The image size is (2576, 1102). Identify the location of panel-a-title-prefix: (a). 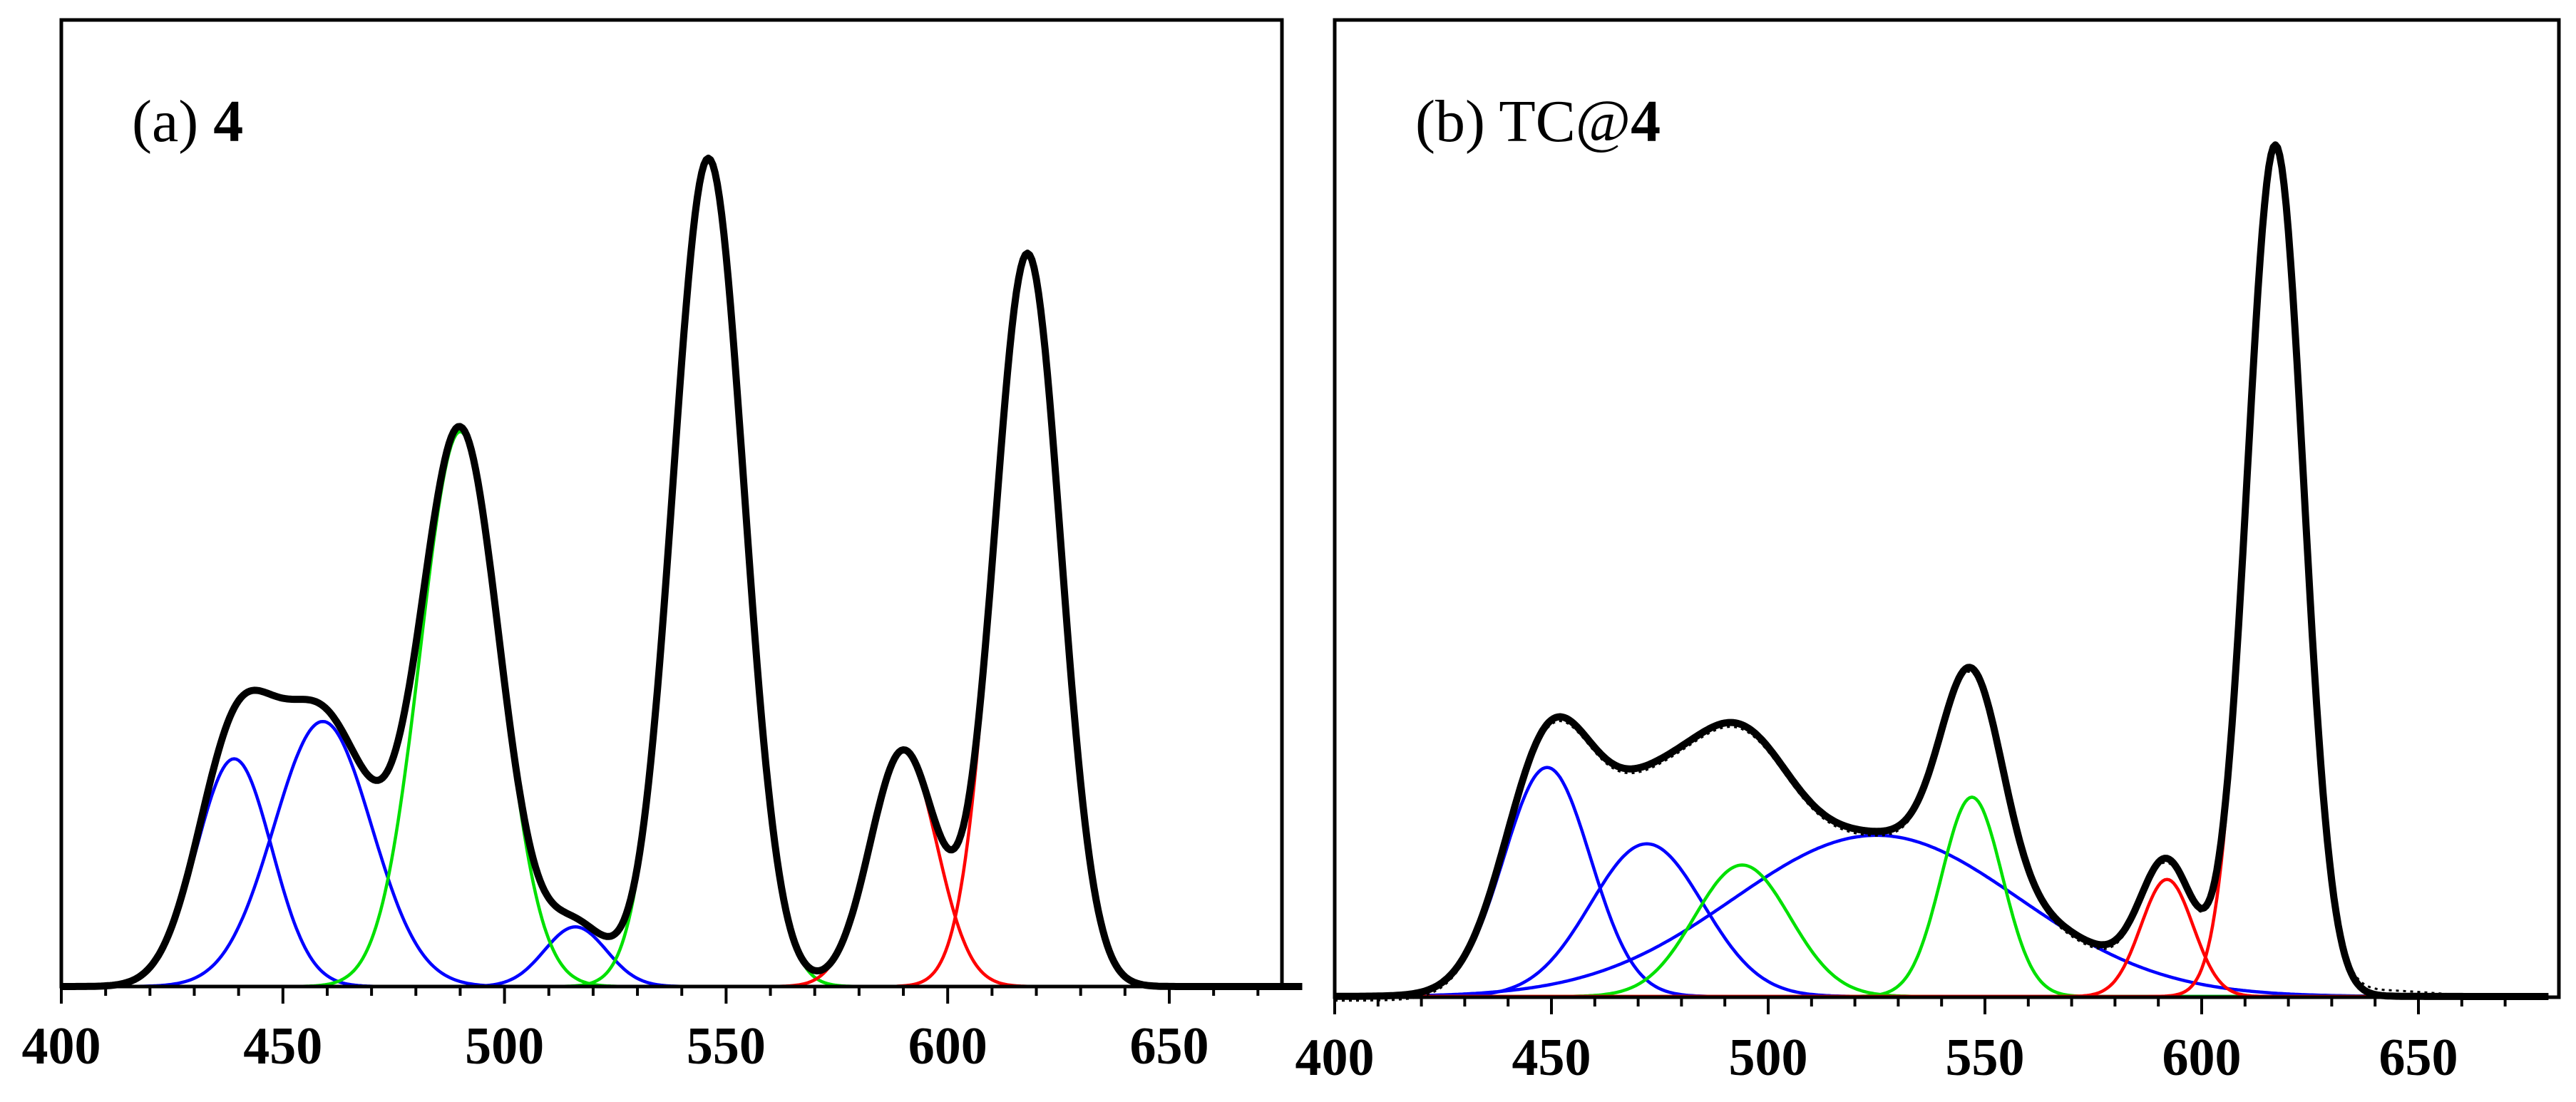
(172, 121).